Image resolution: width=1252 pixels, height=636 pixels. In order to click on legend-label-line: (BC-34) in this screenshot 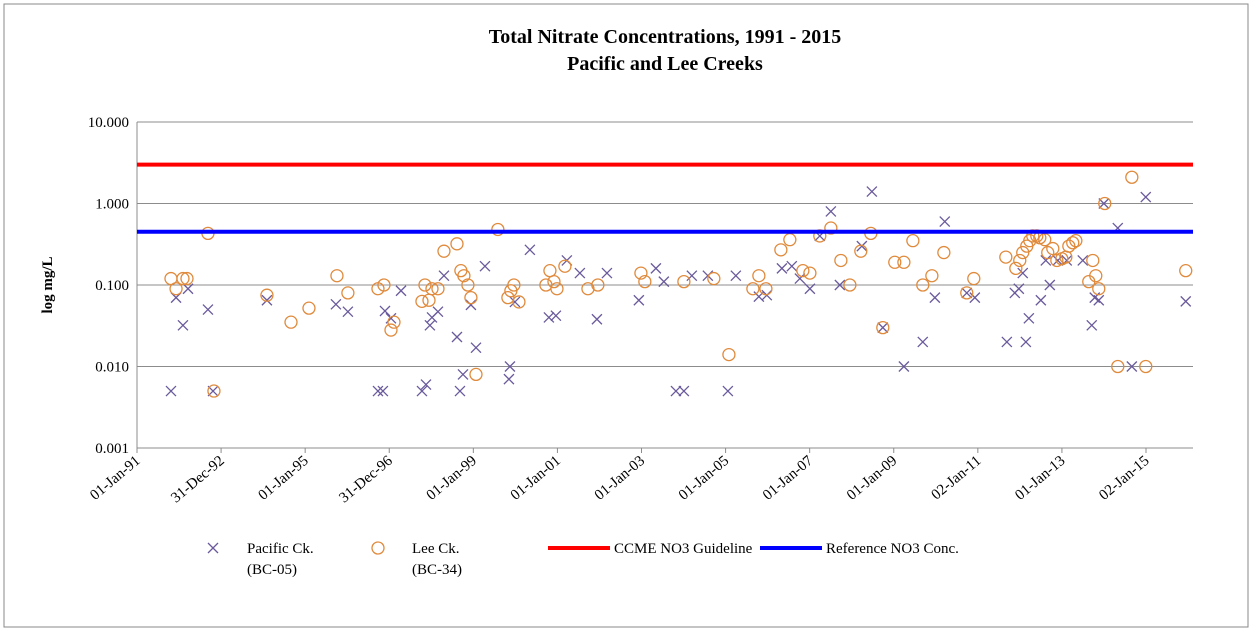, I will do `click(437, 570)`.